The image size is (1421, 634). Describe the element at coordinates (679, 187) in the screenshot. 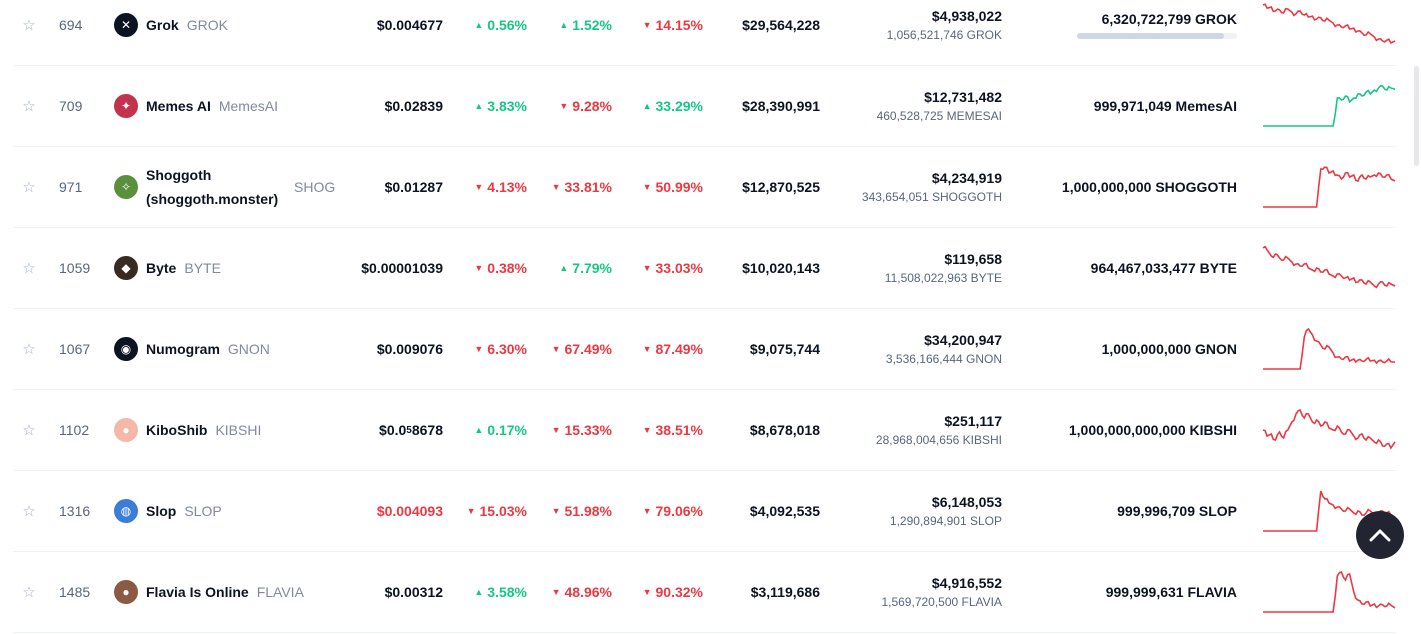

I see `percent-value: 50.99%` at that location.